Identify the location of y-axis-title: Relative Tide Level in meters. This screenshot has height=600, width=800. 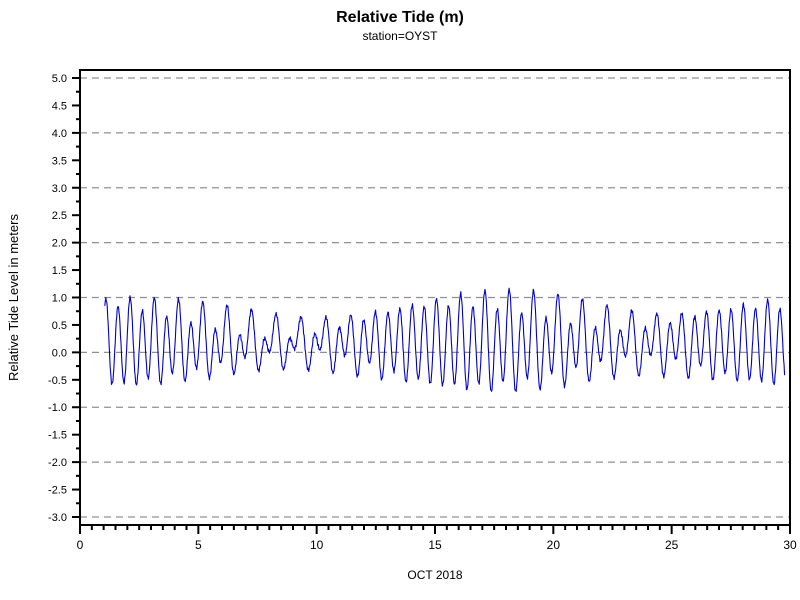
(13, 297).